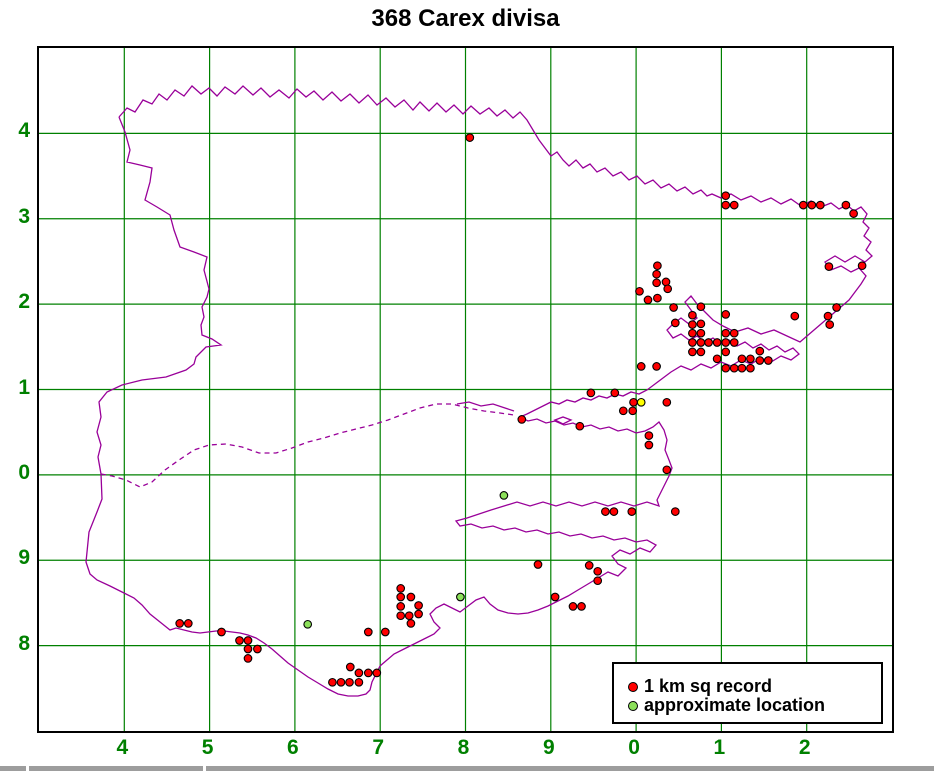 This screenshot has width=934, height=772. I want to click on legend-label: approximate location, so click(735, 705).